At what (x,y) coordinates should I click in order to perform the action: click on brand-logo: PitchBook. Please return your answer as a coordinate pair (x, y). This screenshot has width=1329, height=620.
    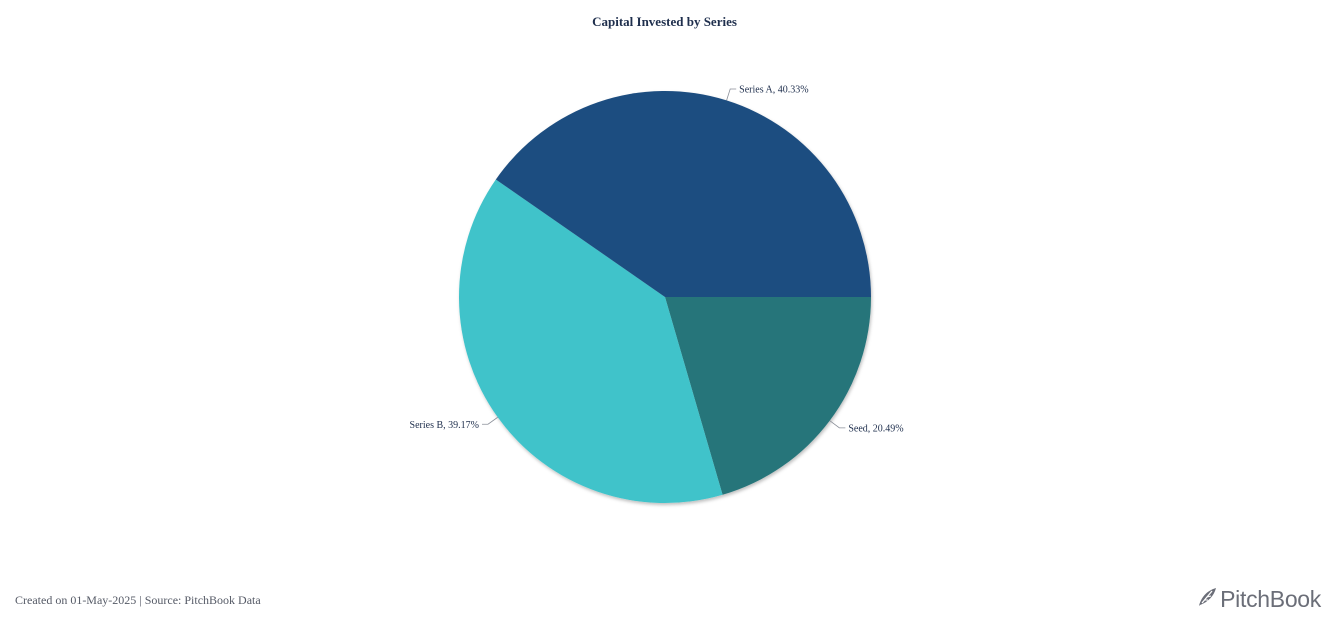
    Looking at the image, I should click on (1258, 599).